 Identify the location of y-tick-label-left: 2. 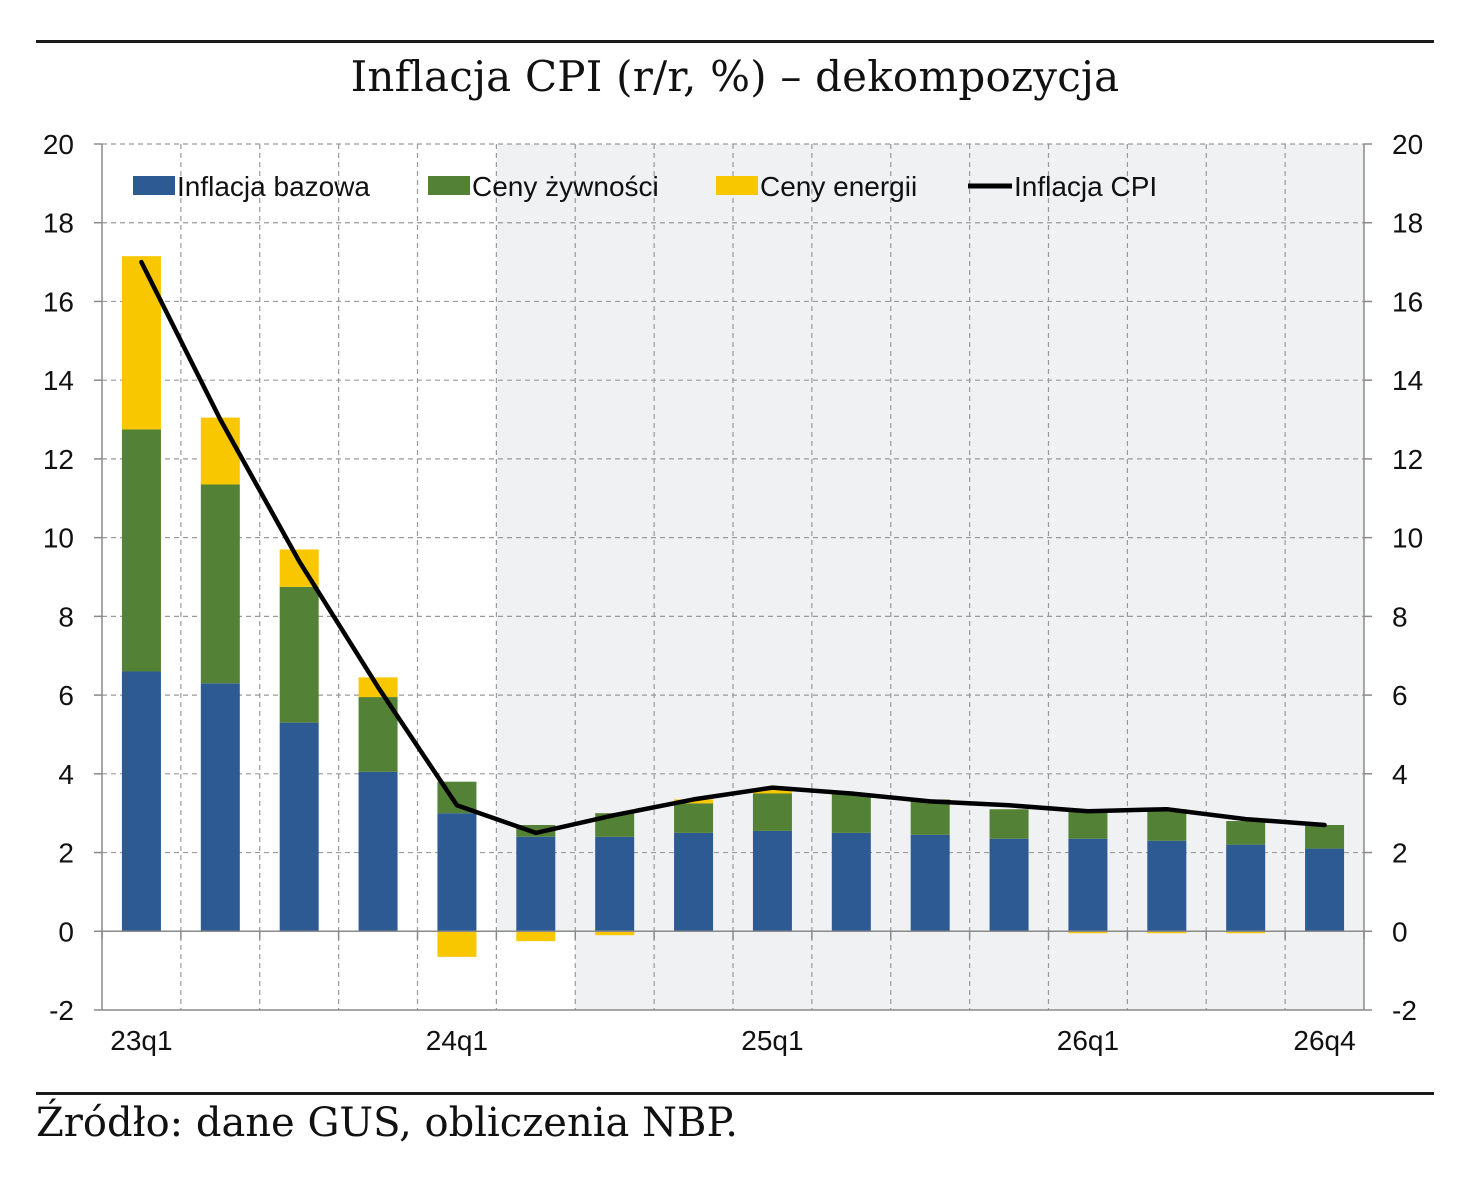
(66, 853).